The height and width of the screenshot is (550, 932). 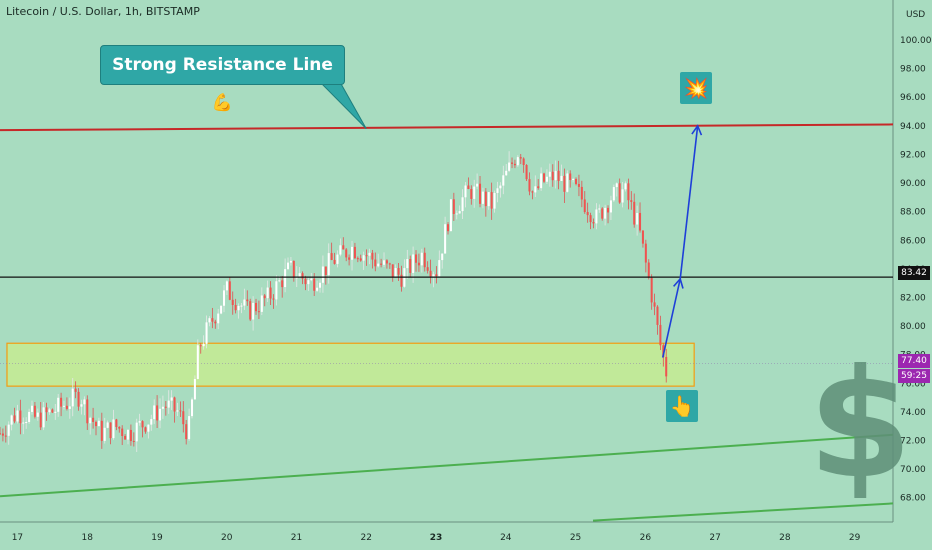 What do you see at coordinates (575, 538) in the screenshot?
I see `x-tick-label: 25` at bounding box center [575, 538].